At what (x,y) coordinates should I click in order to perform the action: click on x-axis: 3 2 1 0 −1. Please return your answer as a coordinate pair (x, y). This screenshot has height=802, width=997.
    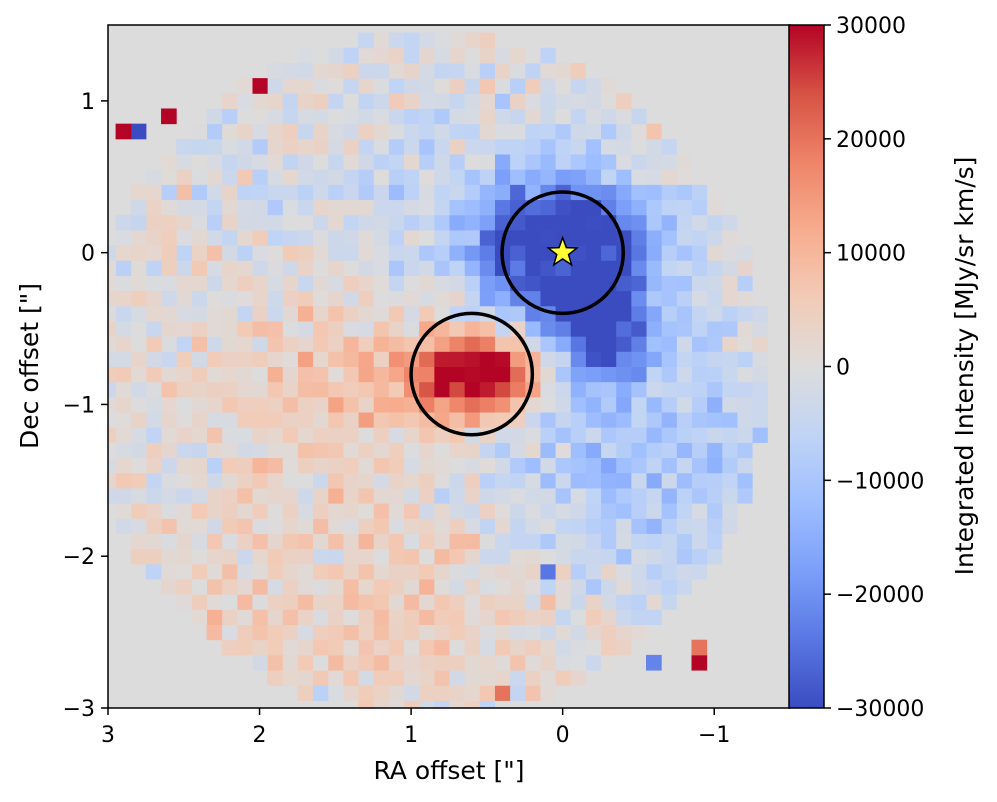
    Looking at the image, I should click on (415, 728).